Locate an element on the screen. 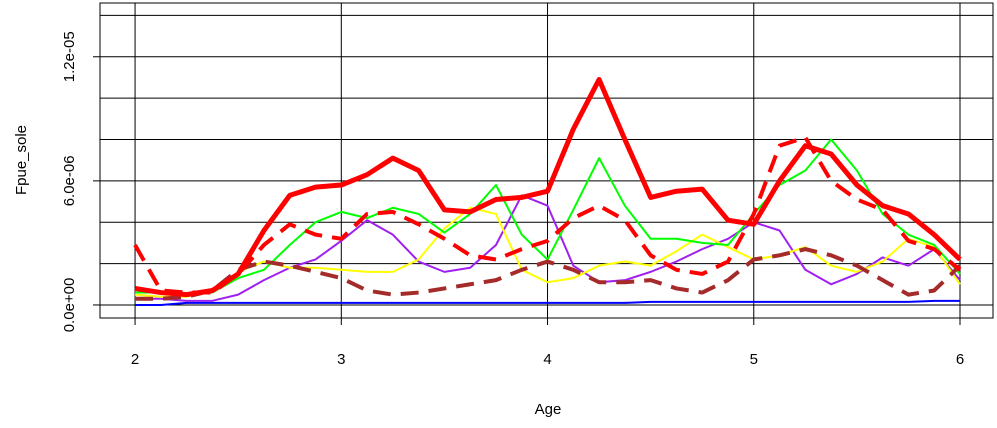 This screenshot has height=428, width=997. x-tick-label: 6 is located at coordinates (960, 359).